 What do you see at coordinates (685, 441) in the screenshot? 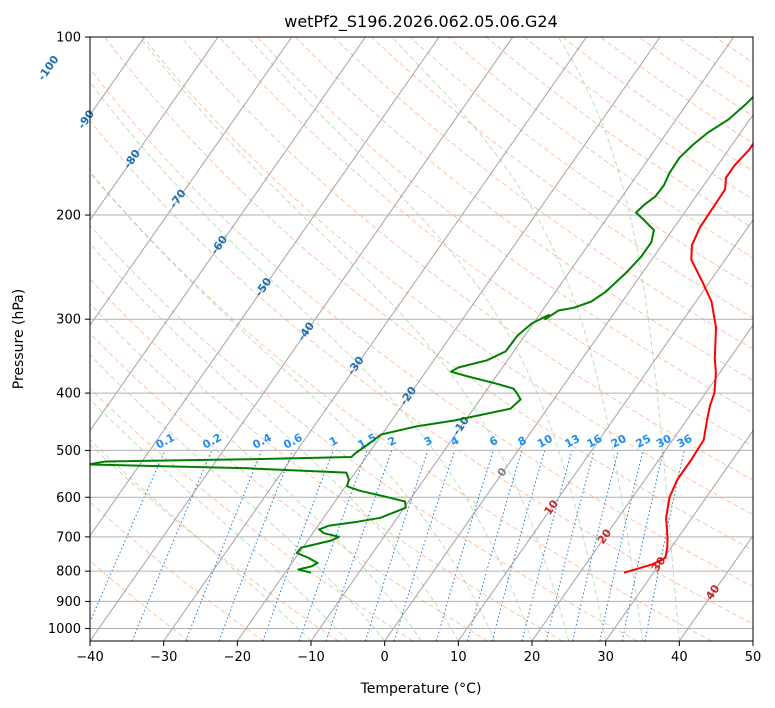
I see `mixing-ratio-label: 36` at bounding box center [685, 441].